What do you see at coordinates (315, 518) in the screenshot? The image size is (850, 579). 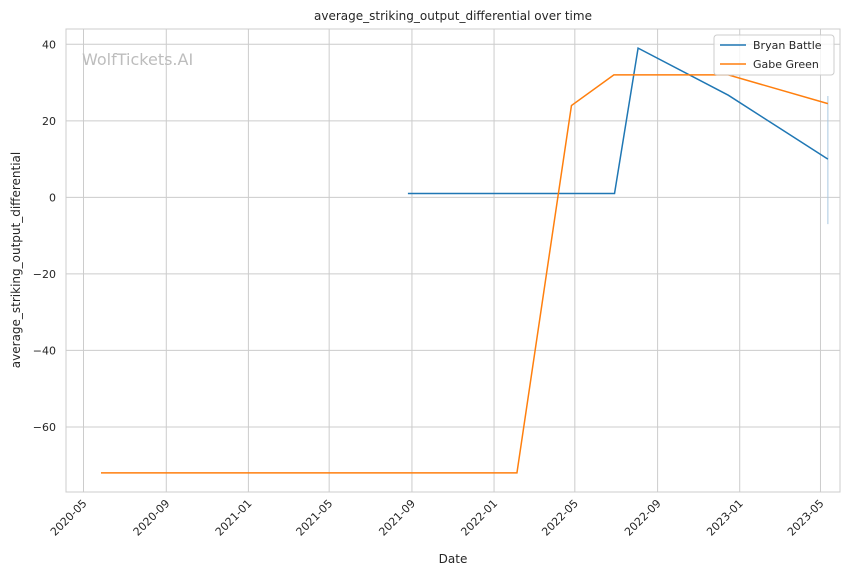 I see `x-tick-label: 2021-05` at bounding box center [315, 518].